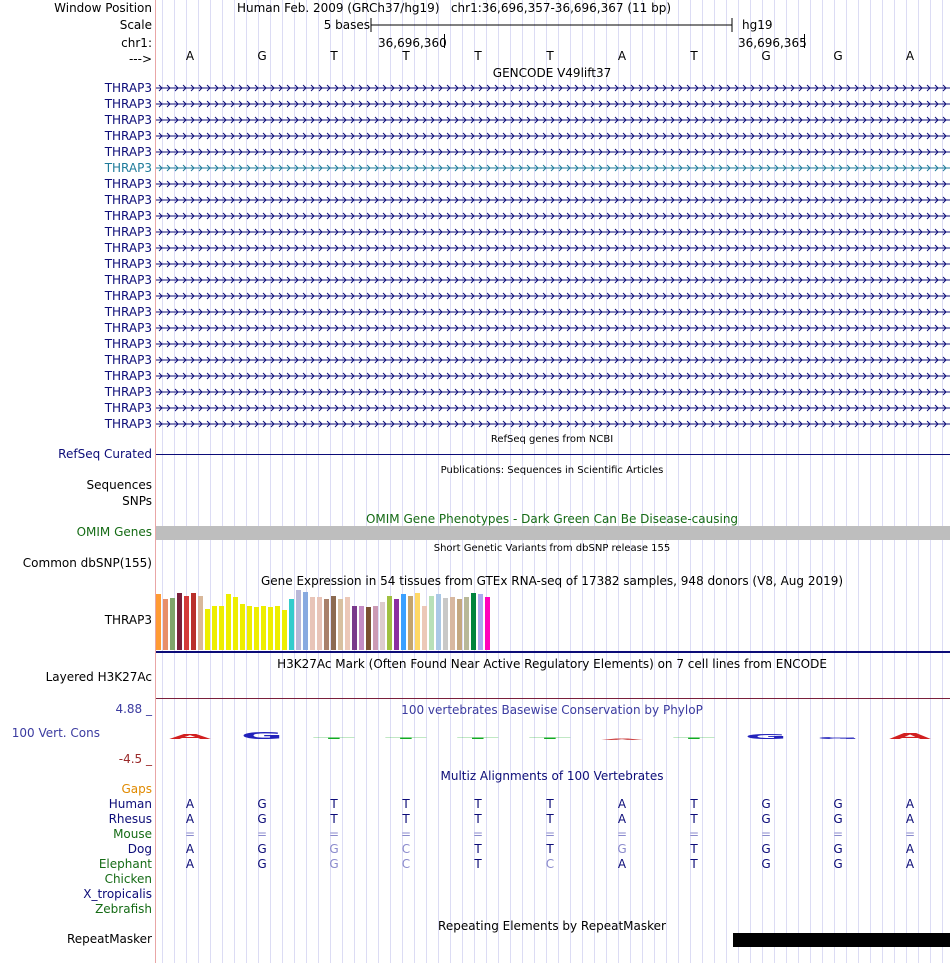  Describe the element at coordinates (137, 501) in the screenshot. I see `snps-label: SNPs` at that location.